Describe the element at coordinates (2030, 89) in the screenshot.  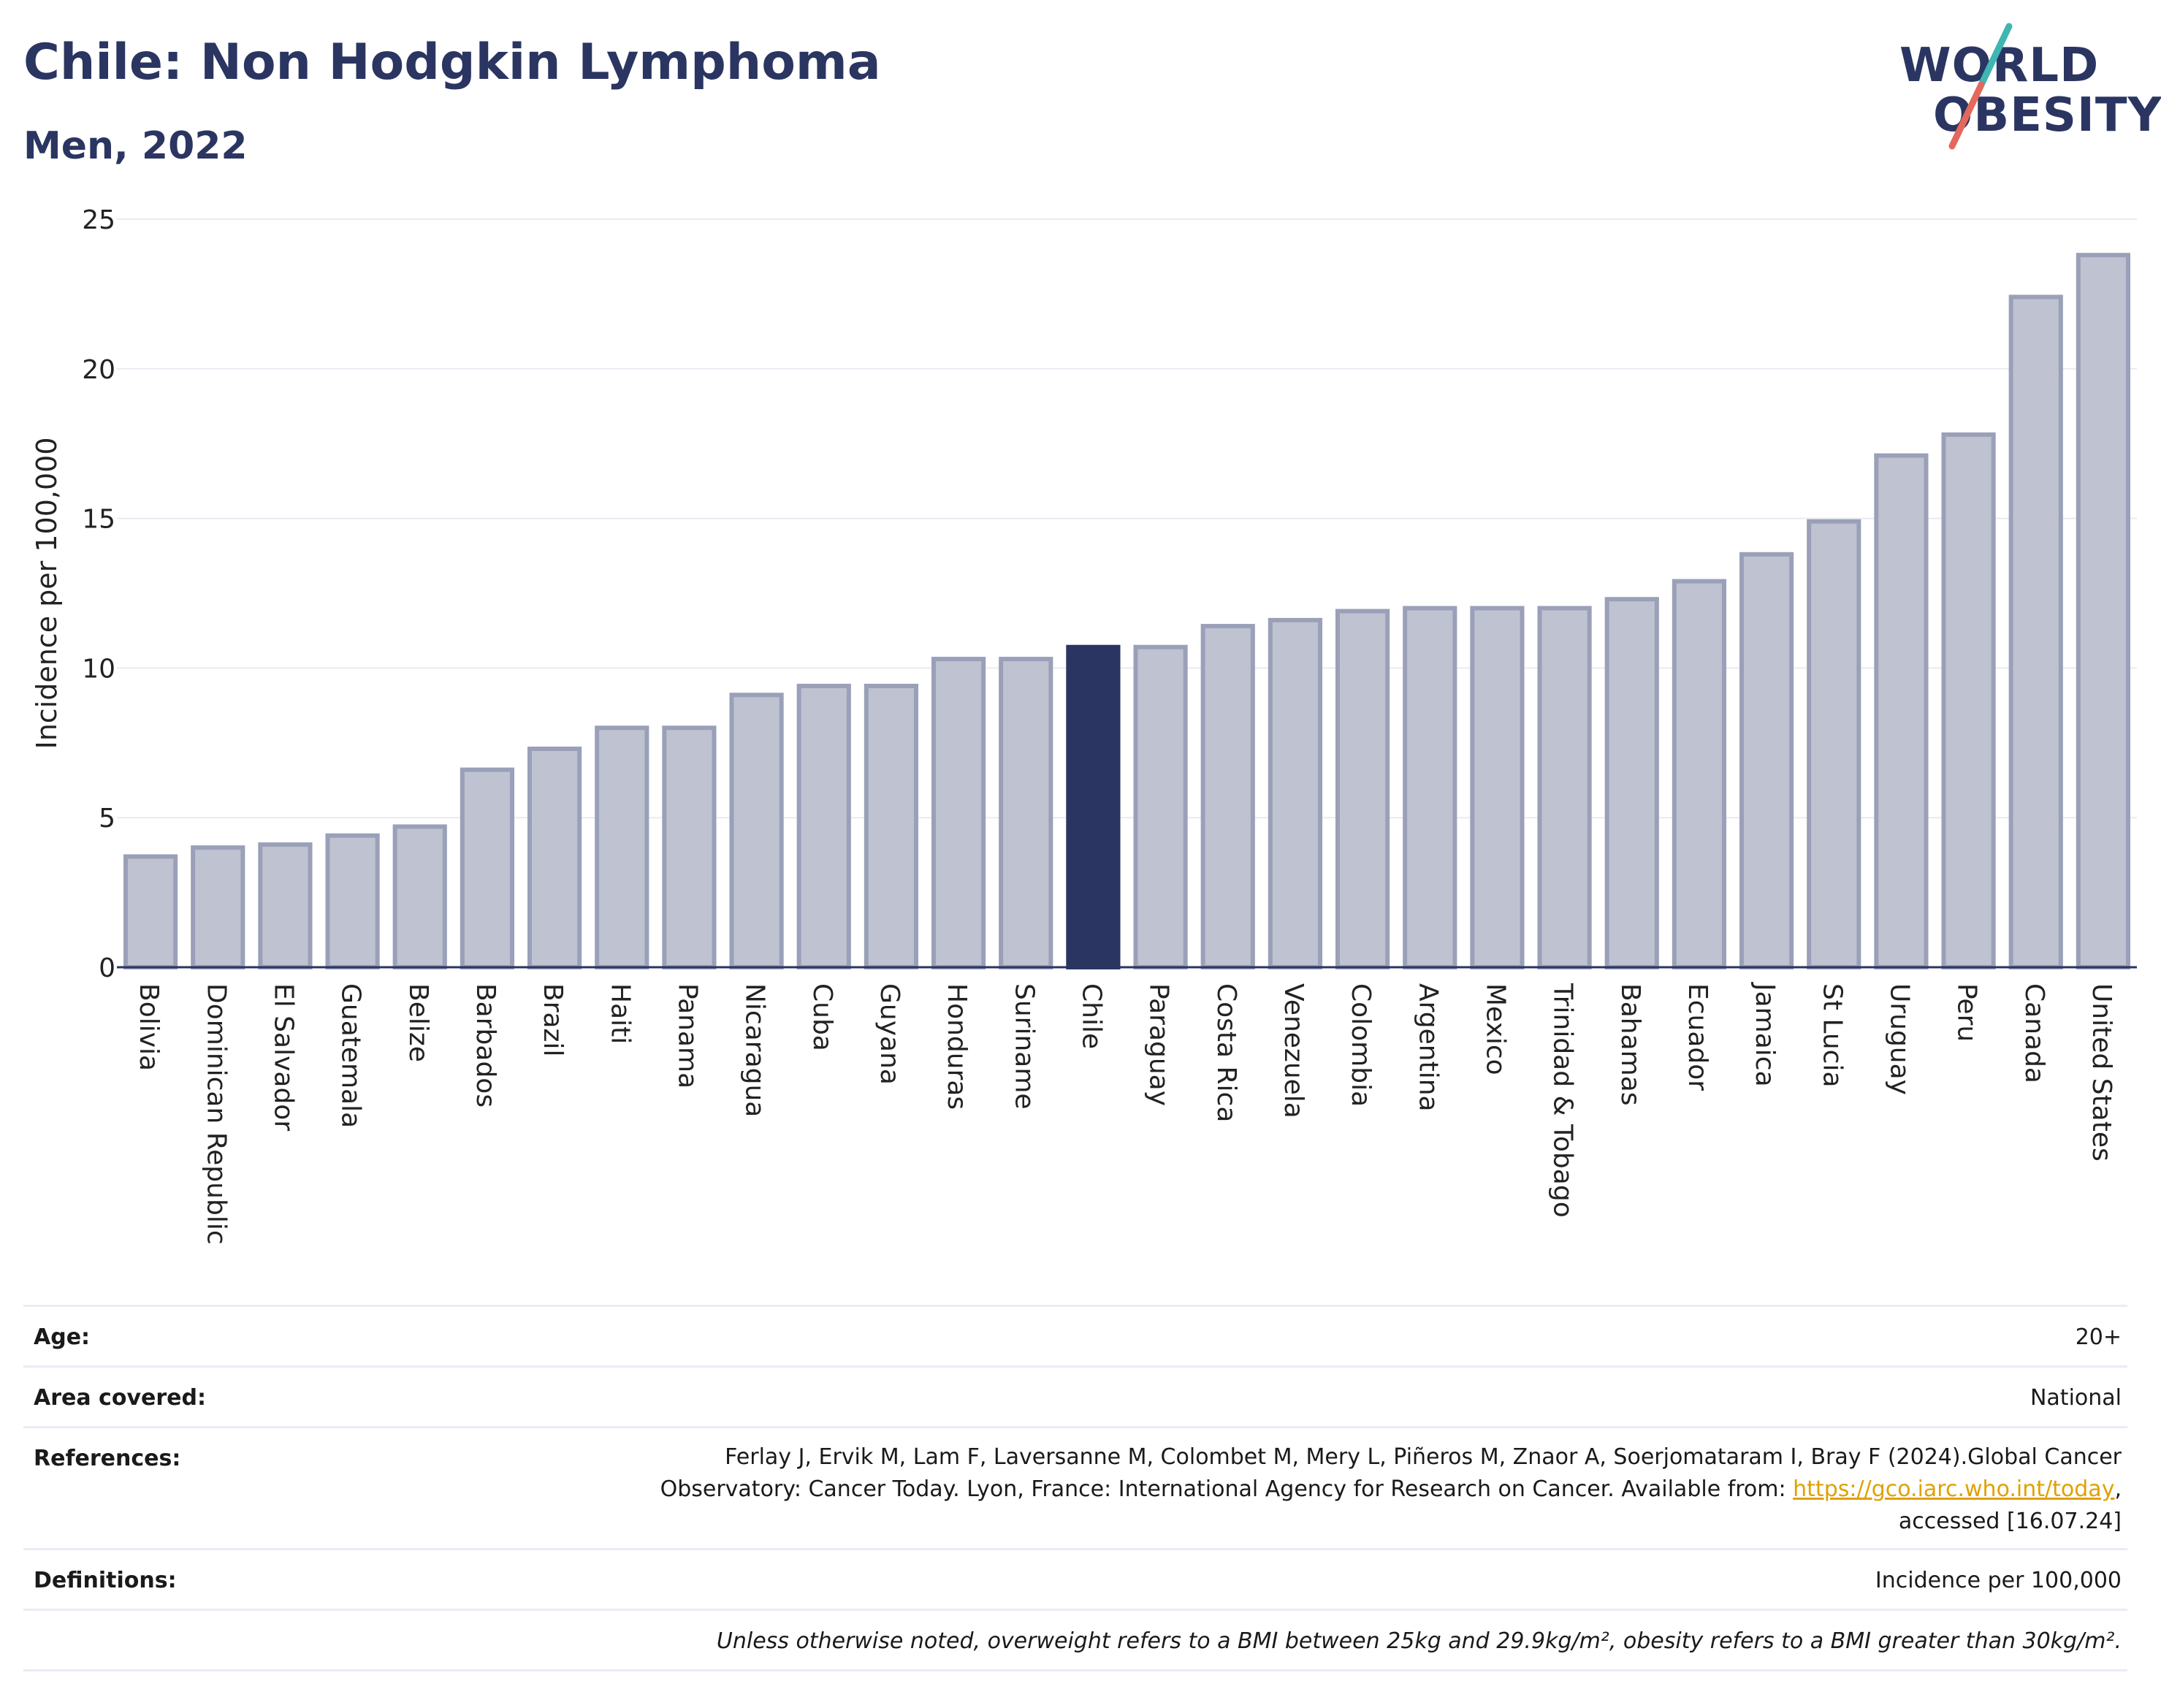
I see `world-obesity-logo: WORLD OBESITY` at that location.